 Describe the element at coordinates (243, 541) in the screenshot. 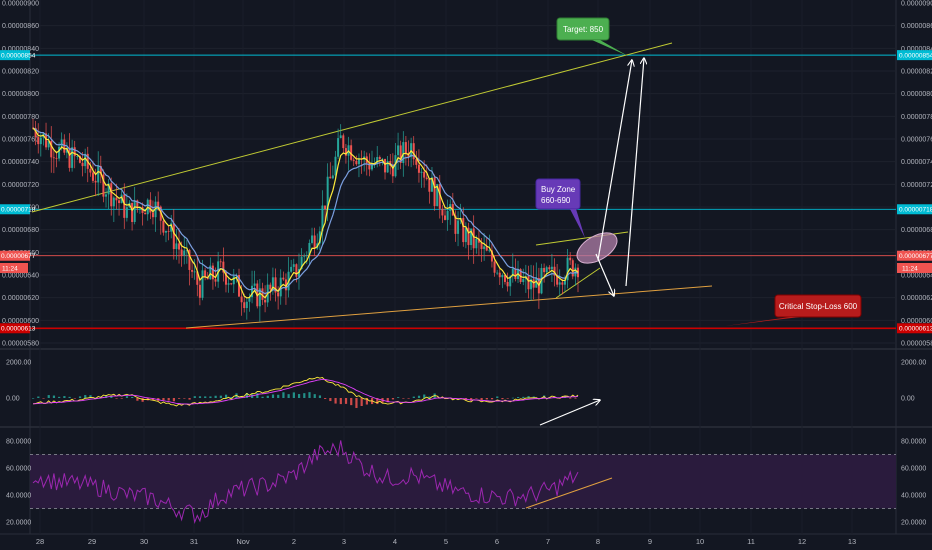

I see `time-tick: Nov` at that location.